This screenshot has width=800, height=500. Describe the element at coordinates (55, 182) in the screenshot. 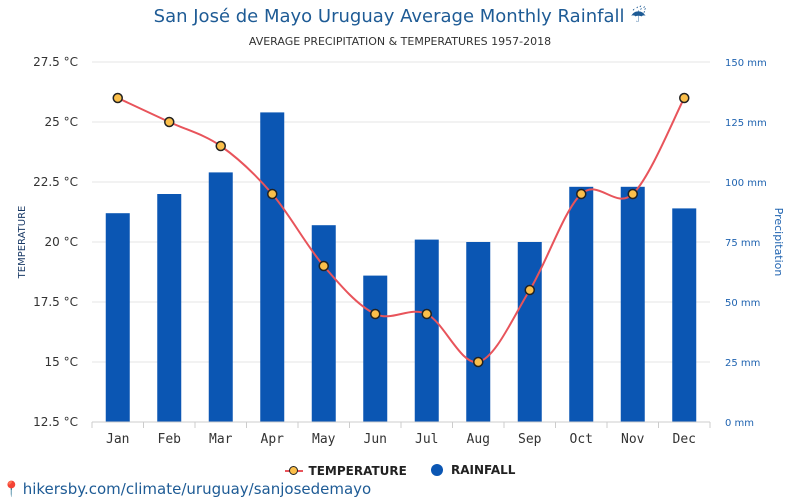

I see `y-tick-label-left: 22.5 °C` at that location.